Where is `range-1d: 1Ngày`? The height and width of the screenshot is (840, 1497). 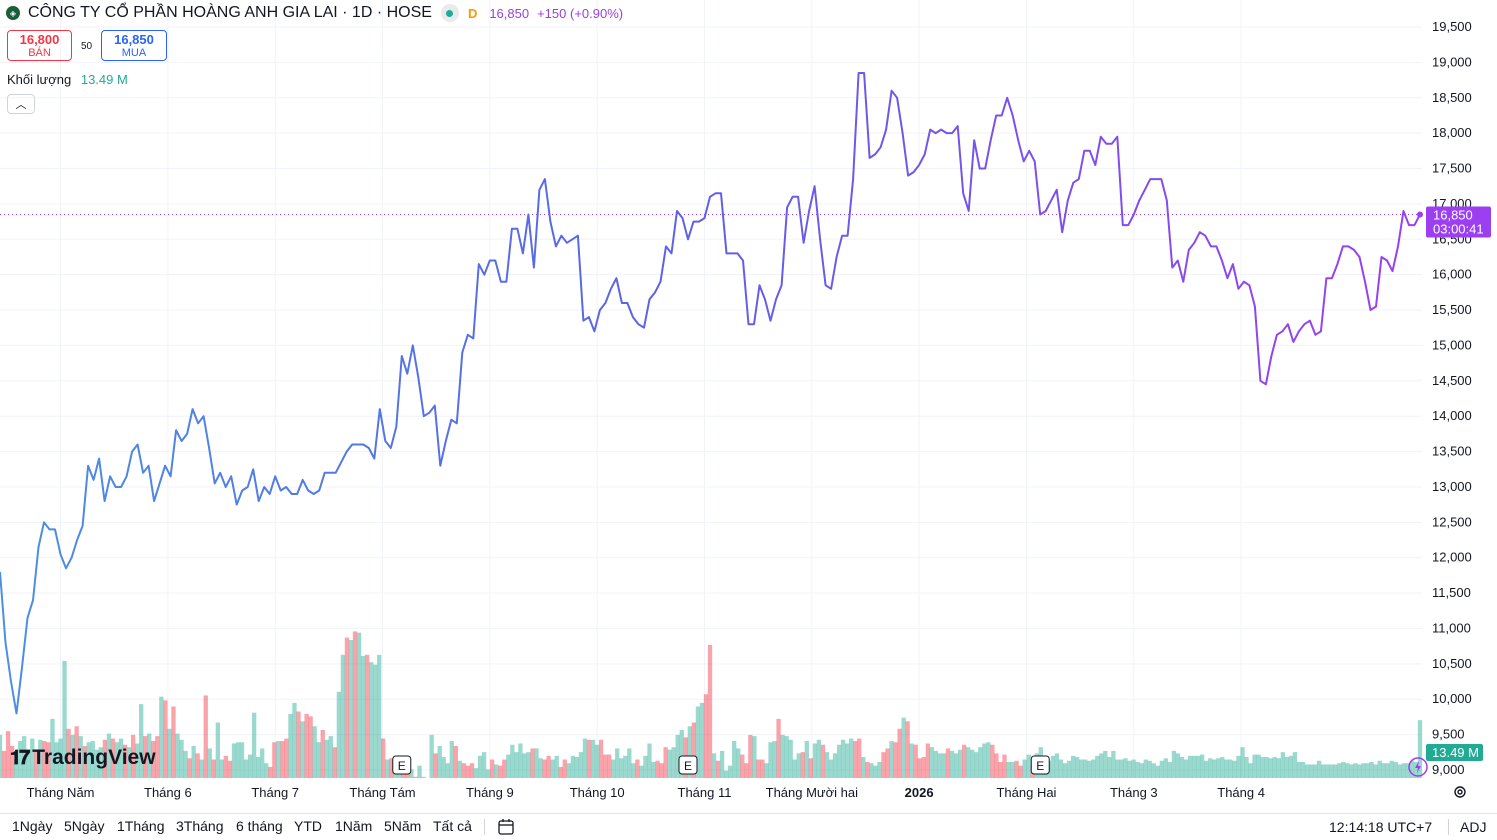 range-1d: 1Ngày is located at coordinates (32, 826).